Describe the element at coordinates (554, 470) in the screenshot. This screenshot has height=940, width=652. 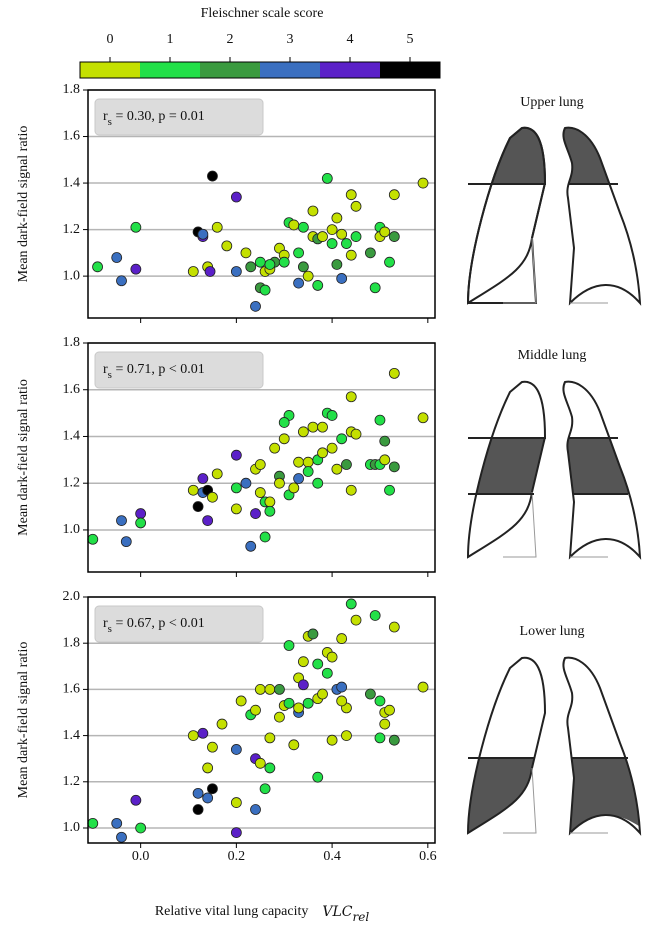
I see `lung-diagram-middle` at that location.